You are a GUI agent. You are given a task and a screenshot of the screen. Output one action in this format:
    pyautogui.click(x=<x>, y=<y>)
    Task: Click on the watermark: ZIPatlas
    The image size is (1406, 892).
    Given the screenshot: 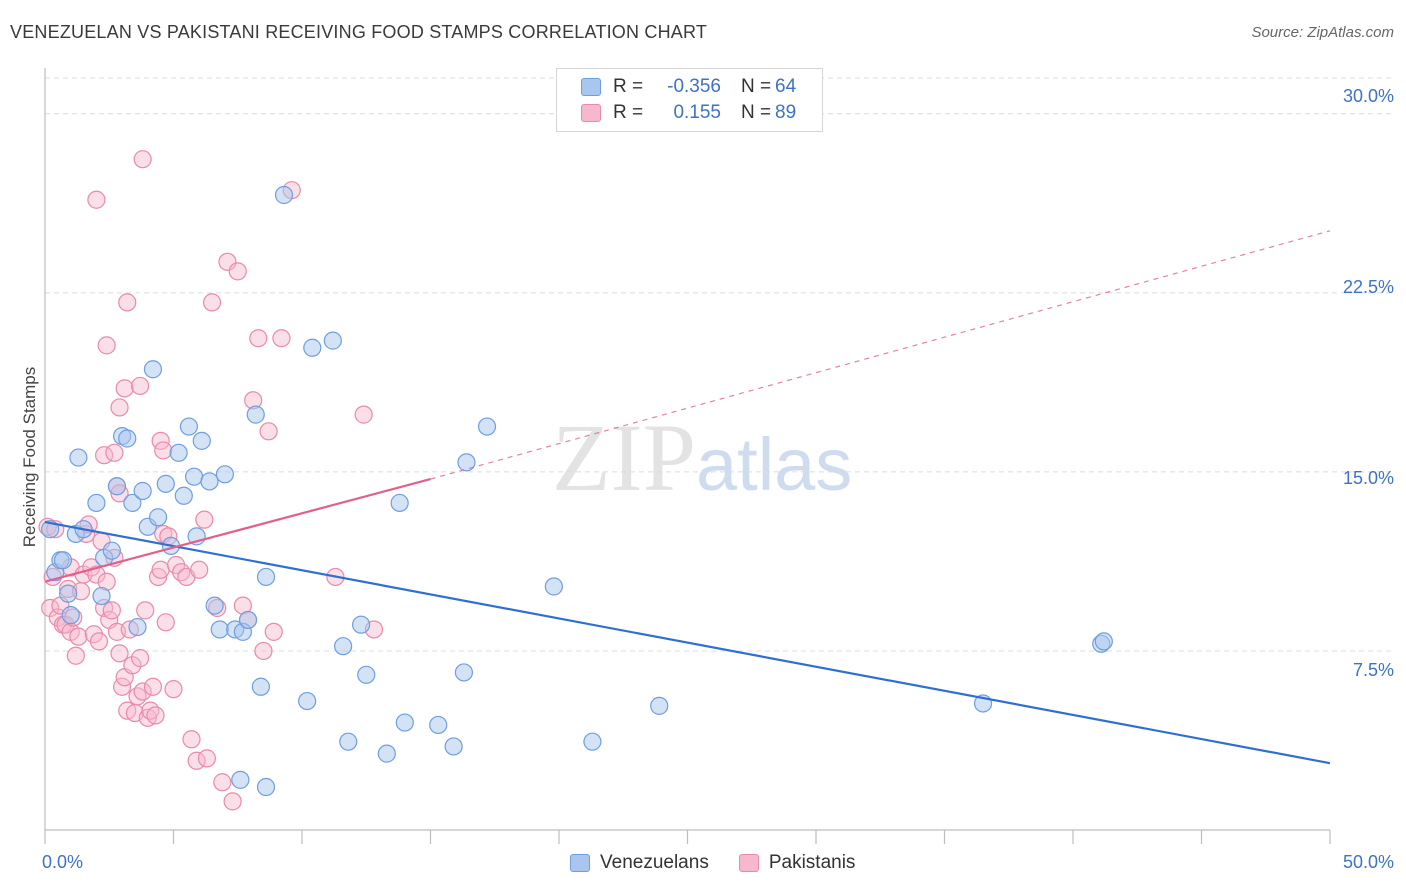 What is the action you would take?
    pyautogui.click(x=702, y=457)
    